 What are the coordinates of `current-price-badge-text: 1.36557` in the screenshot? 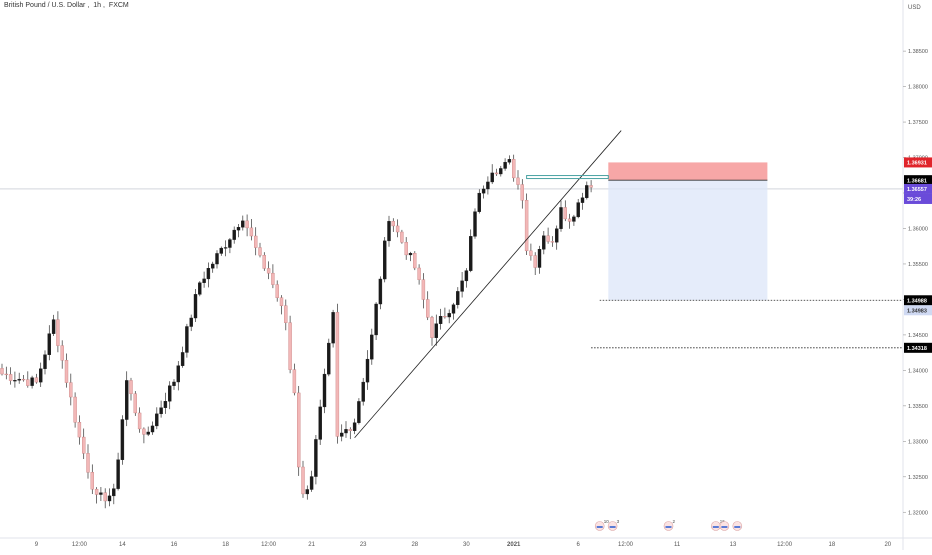 It's located at (917, 190).